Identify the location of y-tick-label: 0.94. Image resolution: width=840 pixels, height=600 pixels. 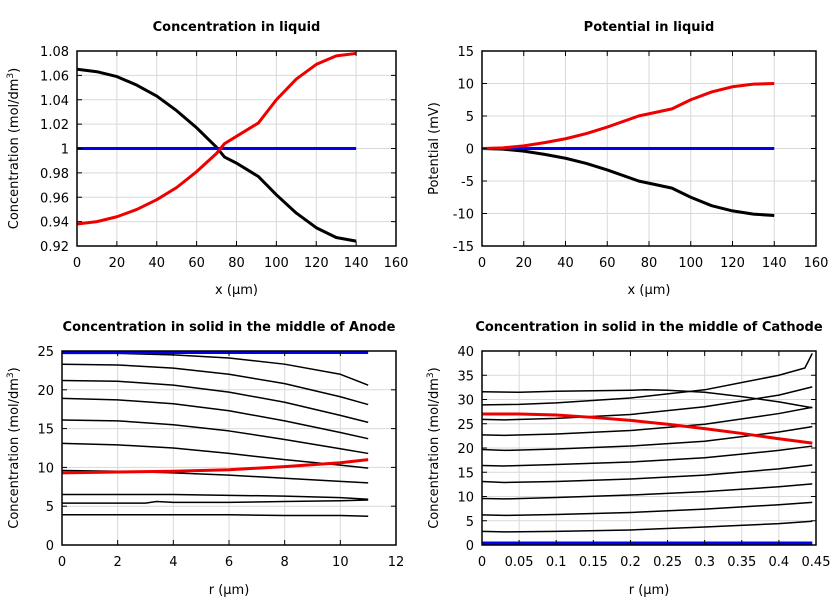
(54, 223).